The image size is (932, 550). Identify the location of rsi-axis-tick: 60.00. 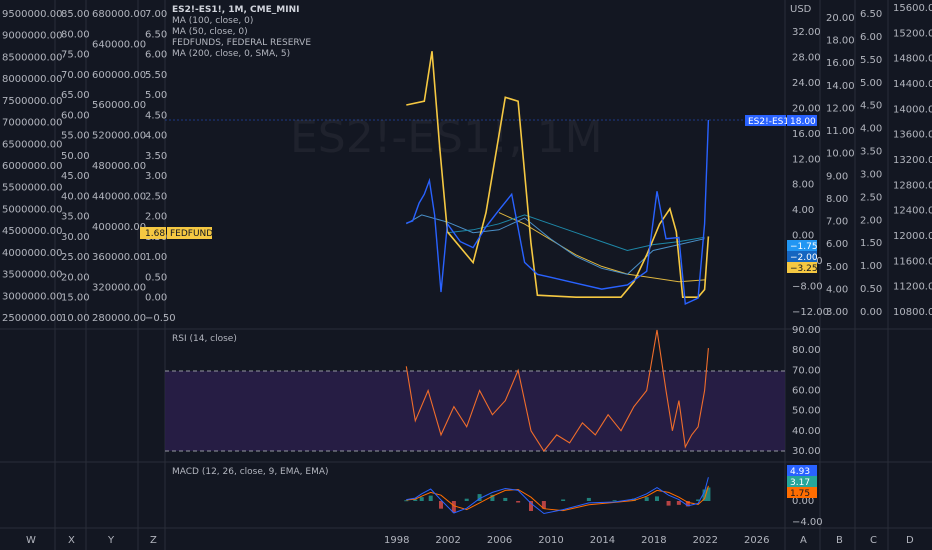
(806, 391).